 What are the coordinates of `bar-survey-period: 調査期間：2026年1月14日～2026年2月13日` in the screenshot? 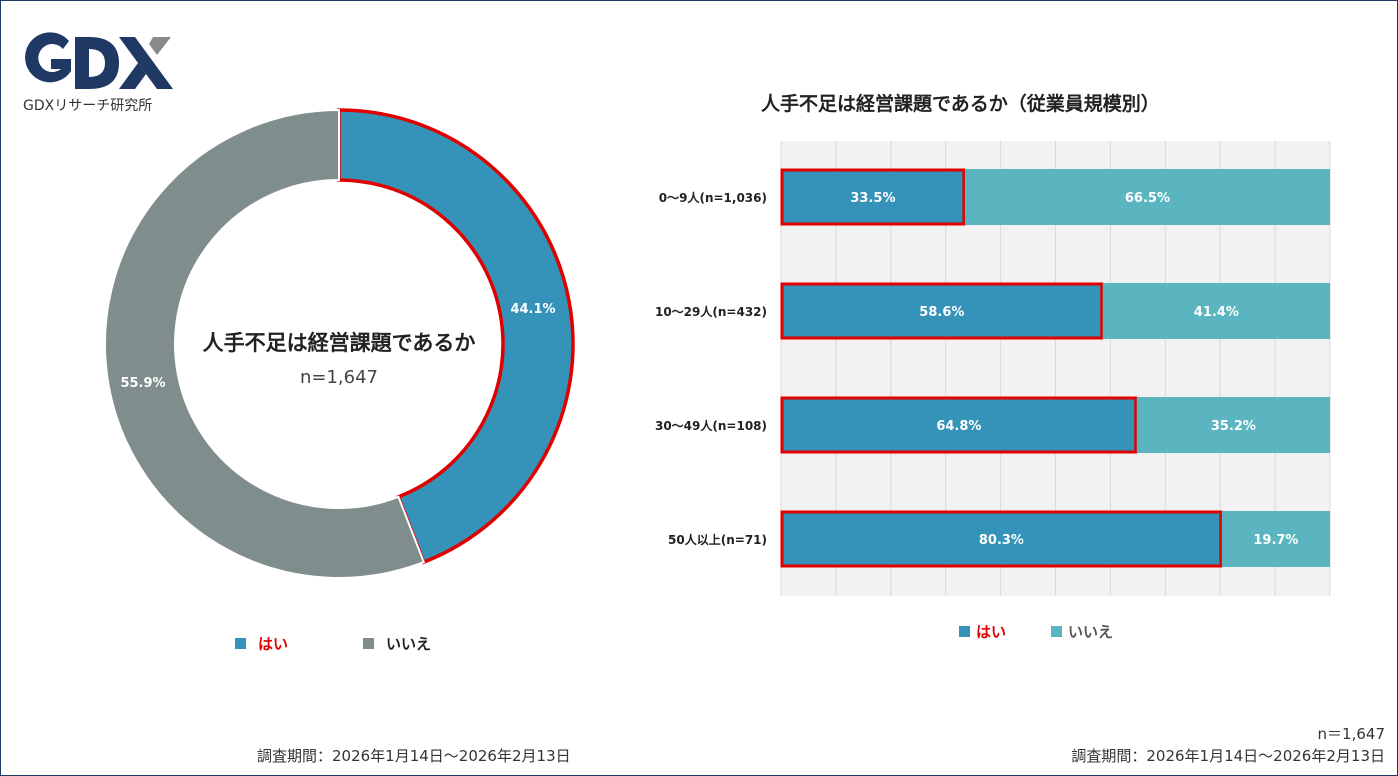 It's located at (1228, 756).